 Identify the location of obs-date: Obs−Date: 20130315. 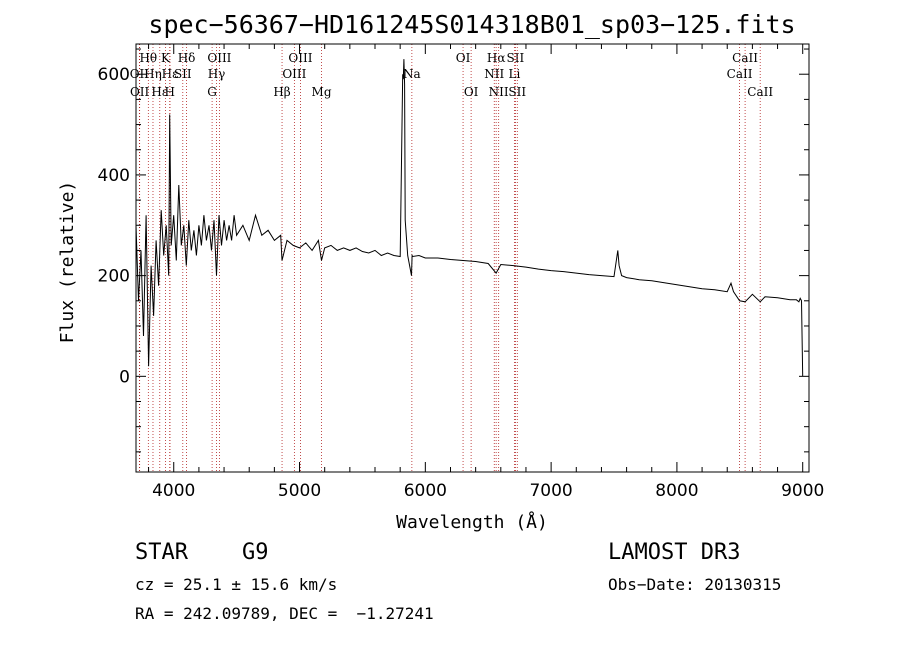
(695, 584).